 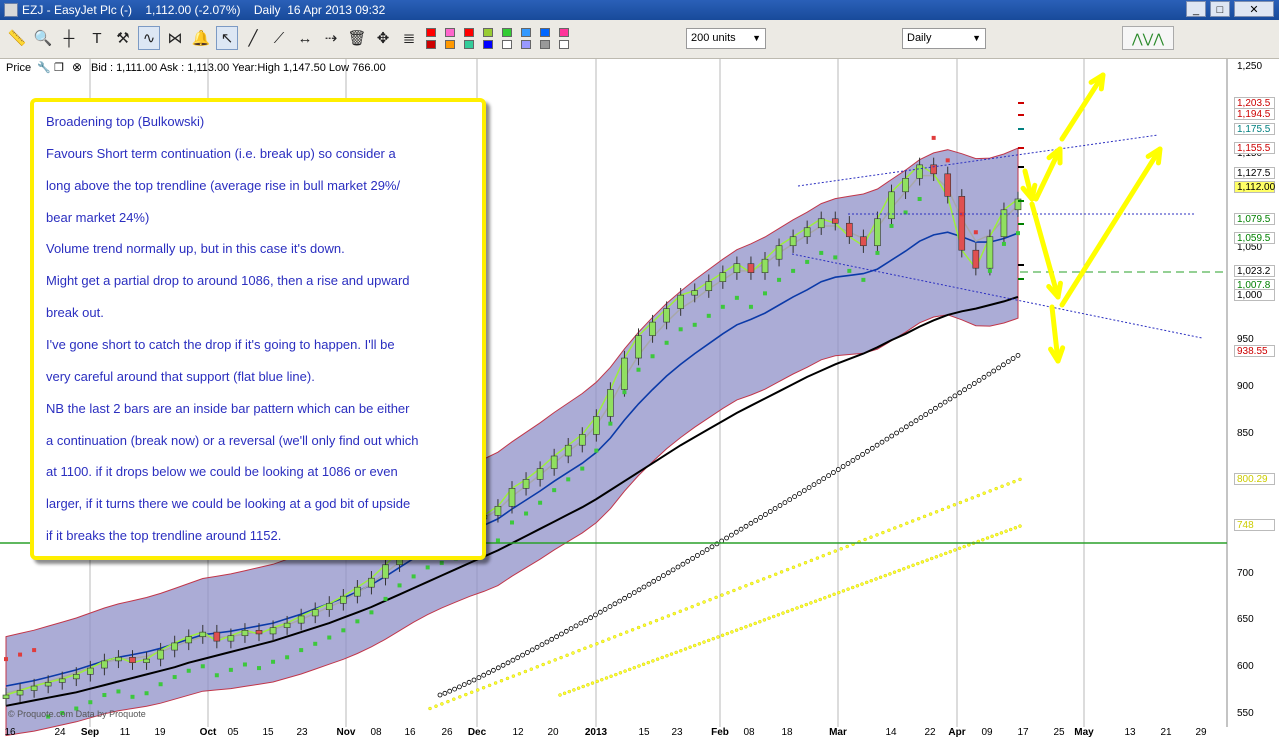 What do you see at coordinates (149, 38) in the screenshot?
I see `indicator-icon: ∿` at bounding box center [149, 38].